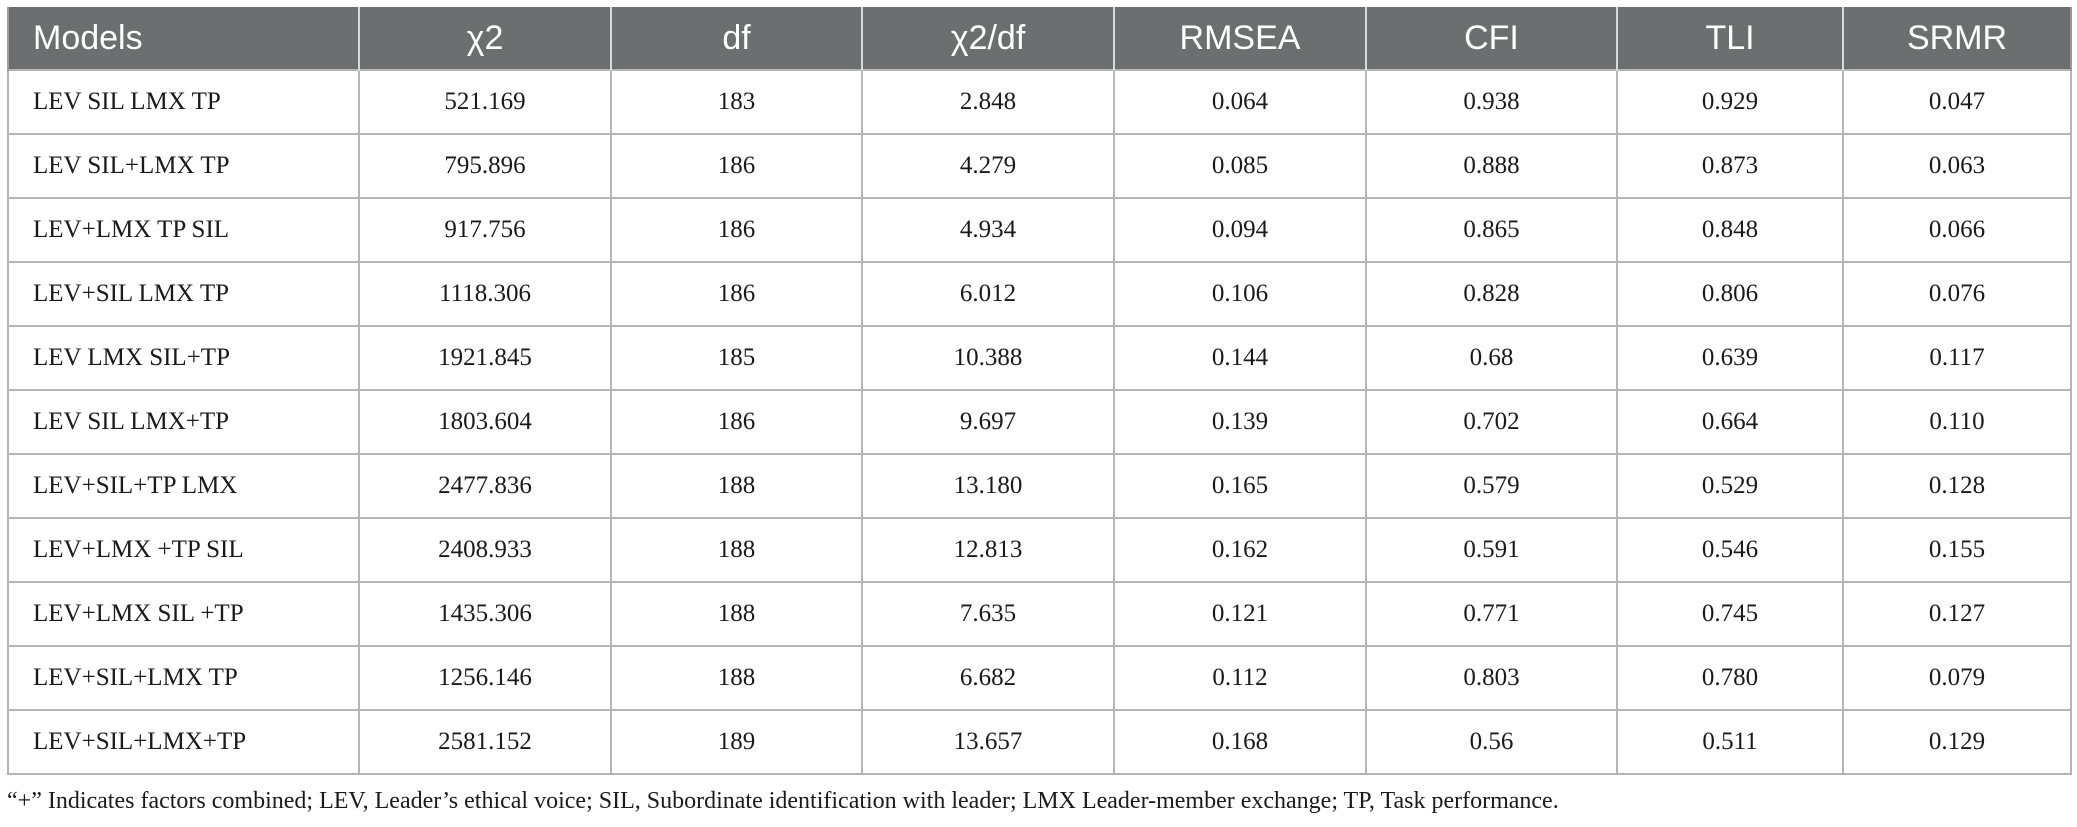 The height and width of the screenshot is (827, 2077). What do you see at coordinates (1957, 102) in the screenshot?
I see `srmr-cell: 0.047` at bounding box center [1957, 102].